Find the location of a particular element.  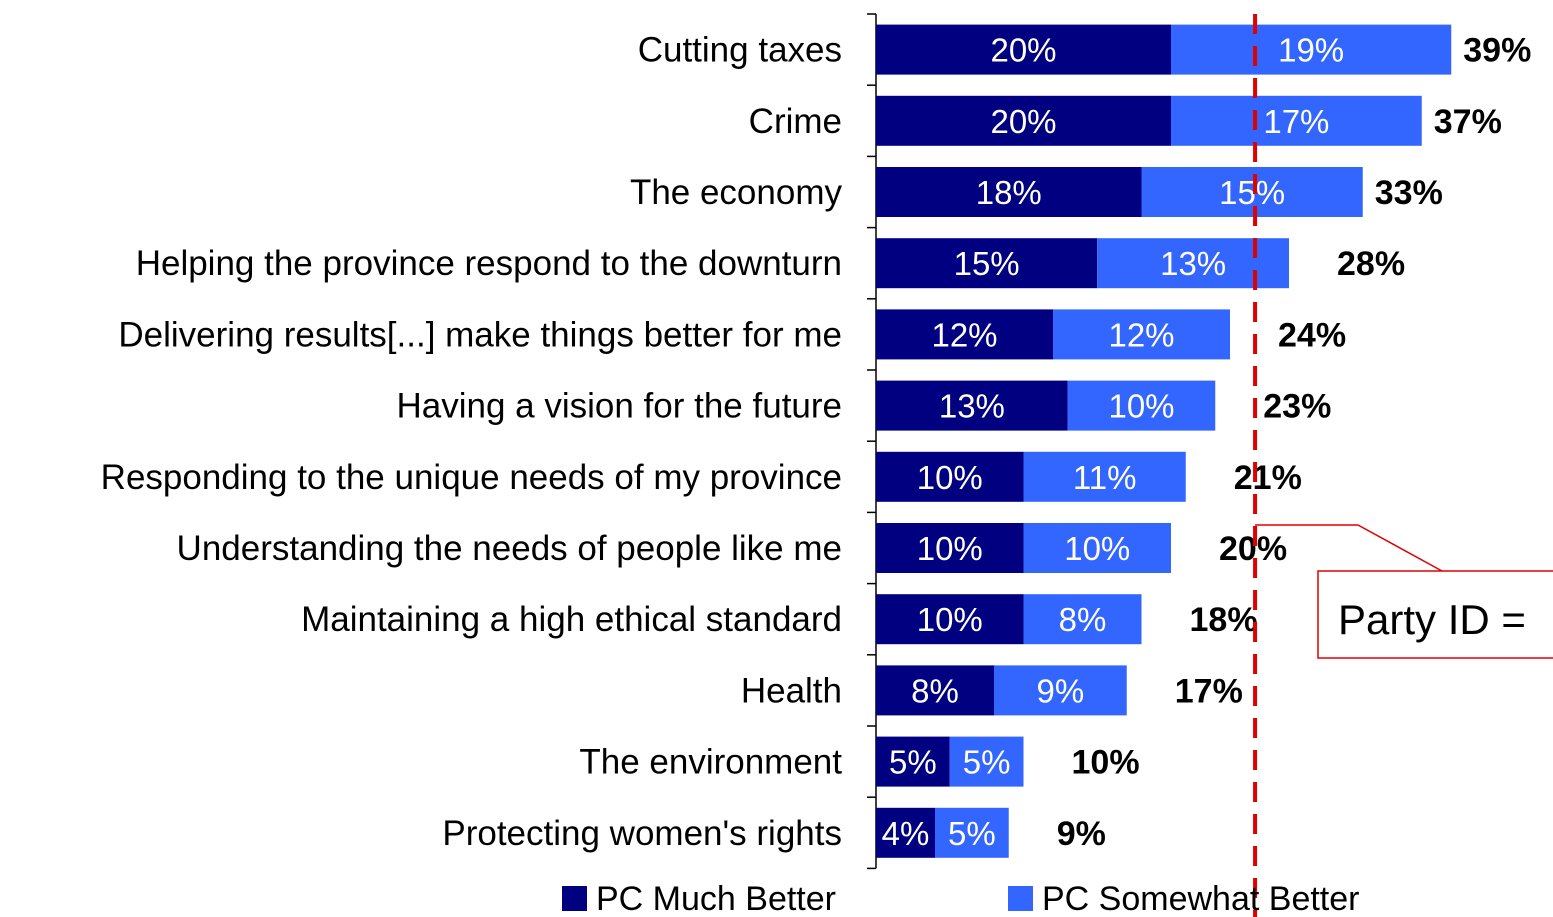

category-label: The environment is located at coordinates (710, 762).